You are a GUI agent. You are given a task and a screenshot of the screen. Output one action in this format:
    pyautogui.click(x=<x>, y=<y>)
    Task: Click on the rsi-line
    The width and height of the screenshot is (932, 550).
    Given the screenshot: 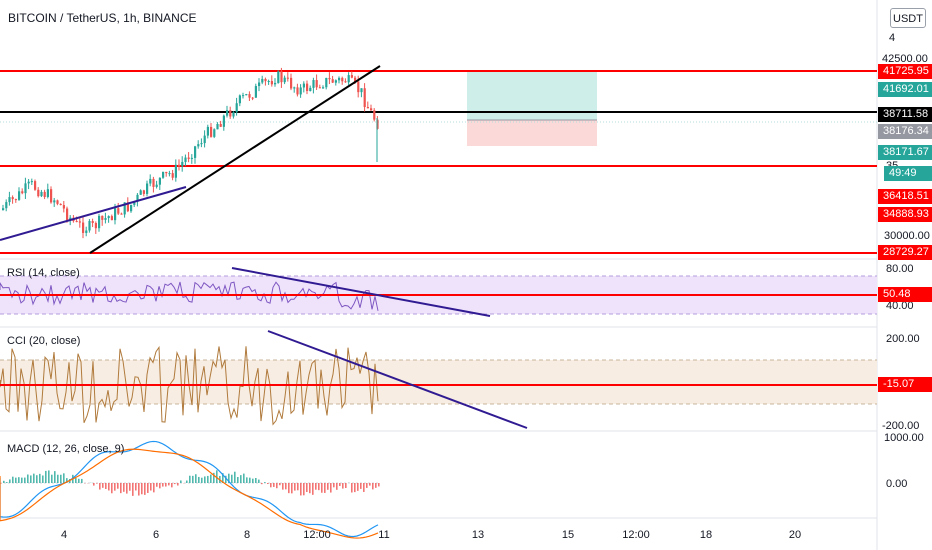 What is the action you would take?
    pyautogui.click(x=189, y=296)
    